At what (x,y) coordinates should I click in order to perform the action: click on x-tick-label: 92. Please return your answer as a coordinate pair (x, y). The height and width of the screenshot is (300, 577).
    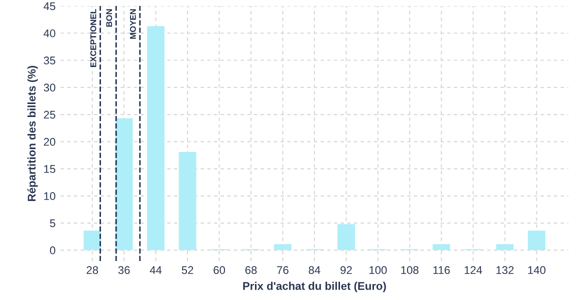
    Looking at the image, I should click on (346, 270).